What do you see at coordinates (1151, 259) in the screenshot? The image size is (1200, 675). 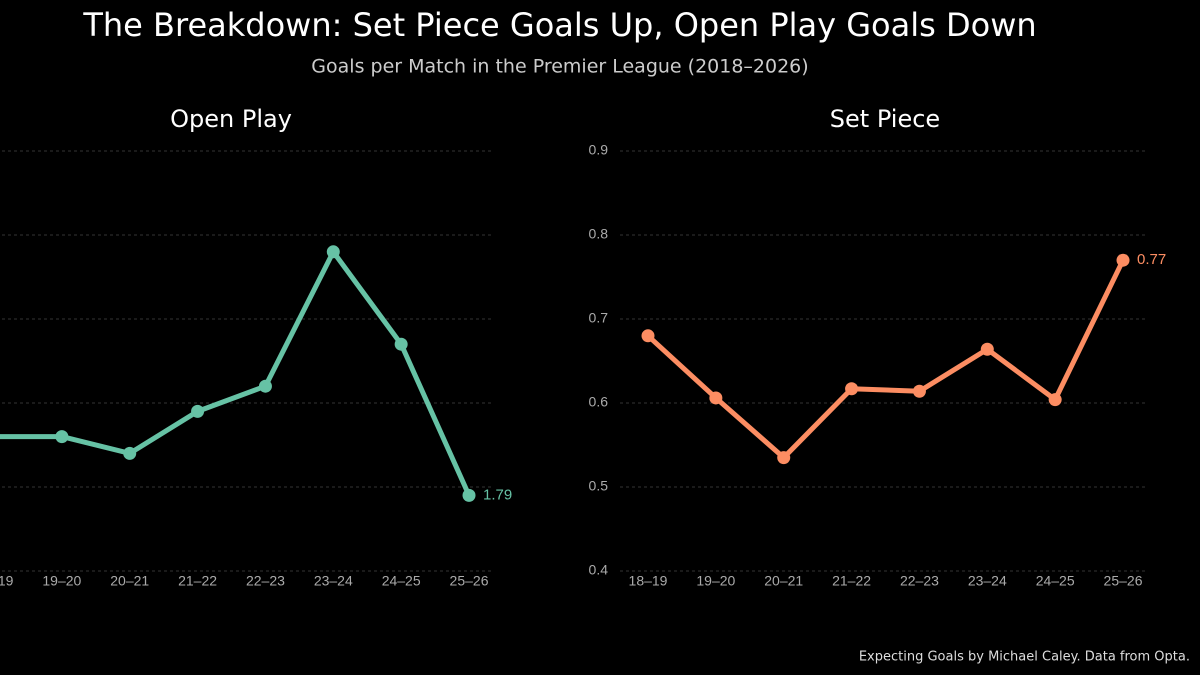 I see `value-label: 0.77` at bounding box center [1151, 259].